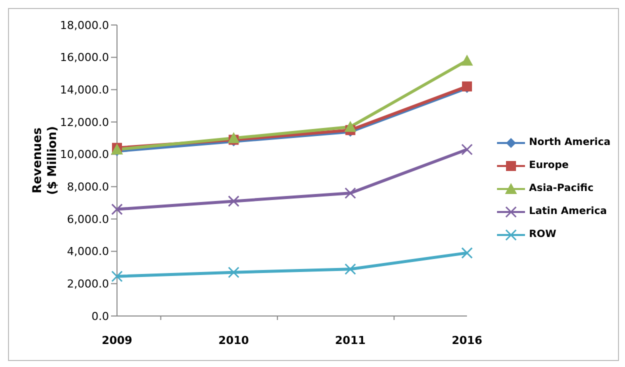  I want to click on legend-label: Asia-Pacific, so click(561, 188).